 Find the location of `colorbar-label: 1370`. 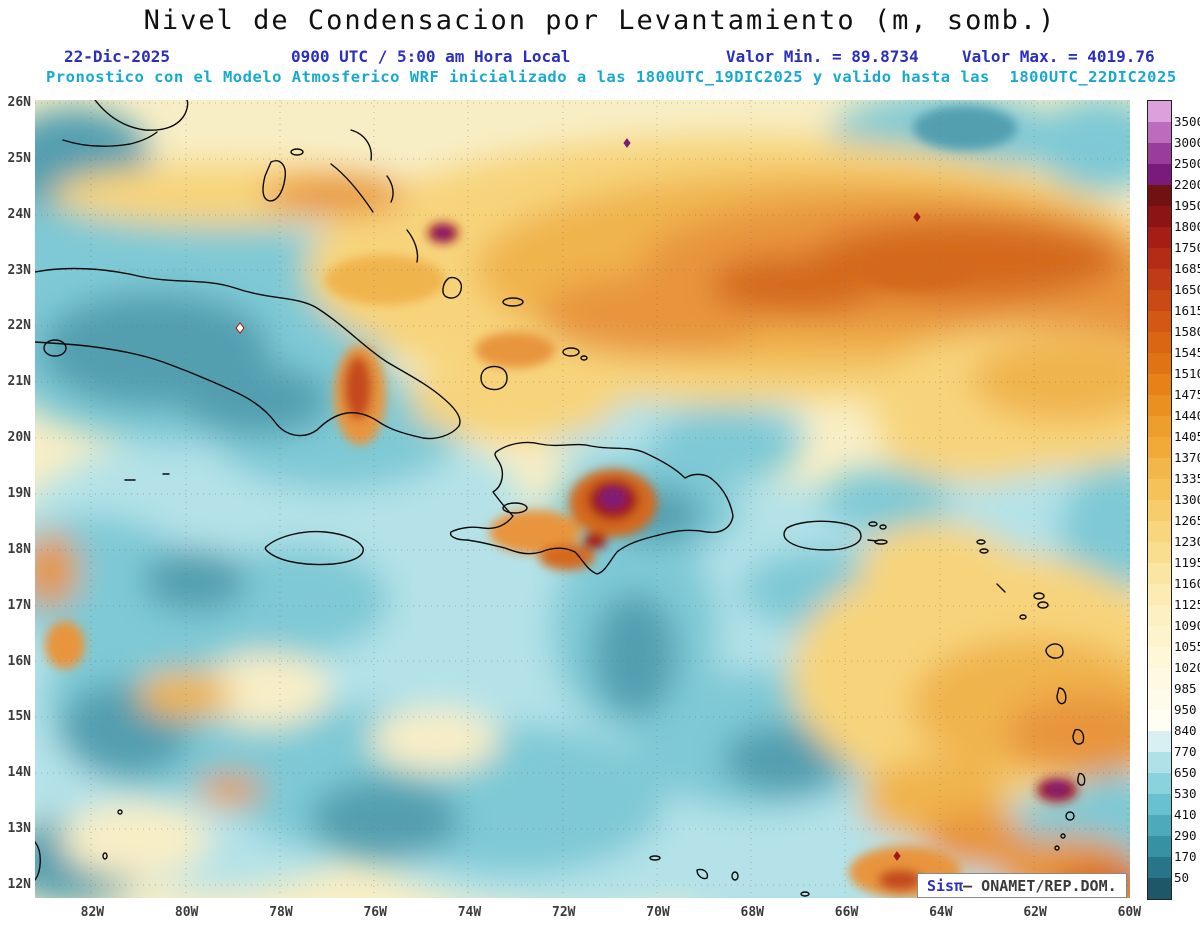

colorbar-label: 1370 is located at coordinates (1187, 457).